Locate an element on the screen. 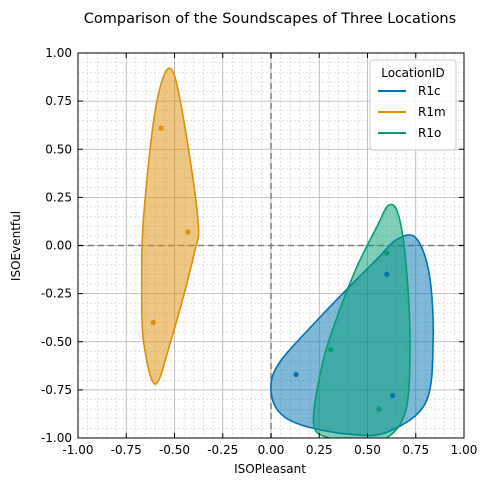 This screenshot has width=493, height=486. x-tick-label: 0.00 is located at coordinates (271, 450).